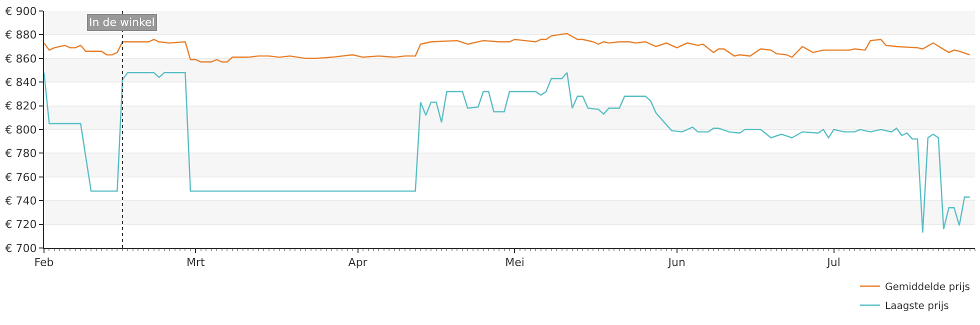 The height and width of the screenshot is (325, 980). I want to click on y-tick-label: € 880, so click(21, 35).